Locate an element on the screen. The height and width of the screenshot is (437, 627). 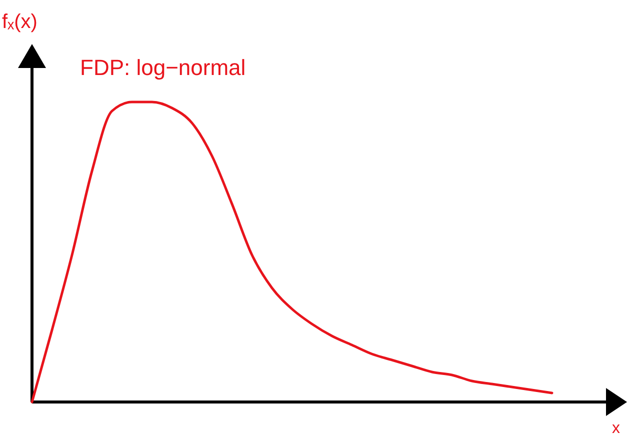
y-axis-title: fₓ(x) is located at coordinates (20, 22).